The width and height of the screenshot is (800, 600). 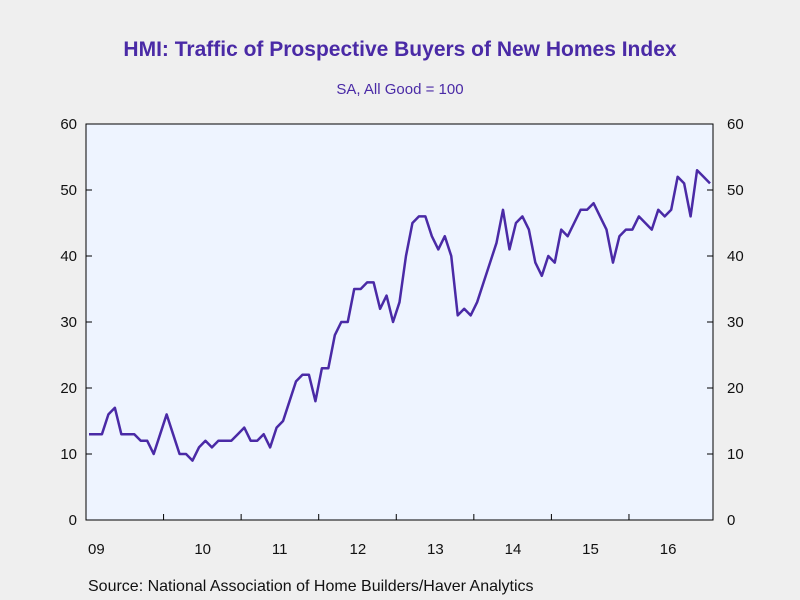 What do you see at coordinates (382, 536) in the screenshot?
I see `x-axis: 09 10 11 12 13 14 15 16` at bounding box center [382, 536].